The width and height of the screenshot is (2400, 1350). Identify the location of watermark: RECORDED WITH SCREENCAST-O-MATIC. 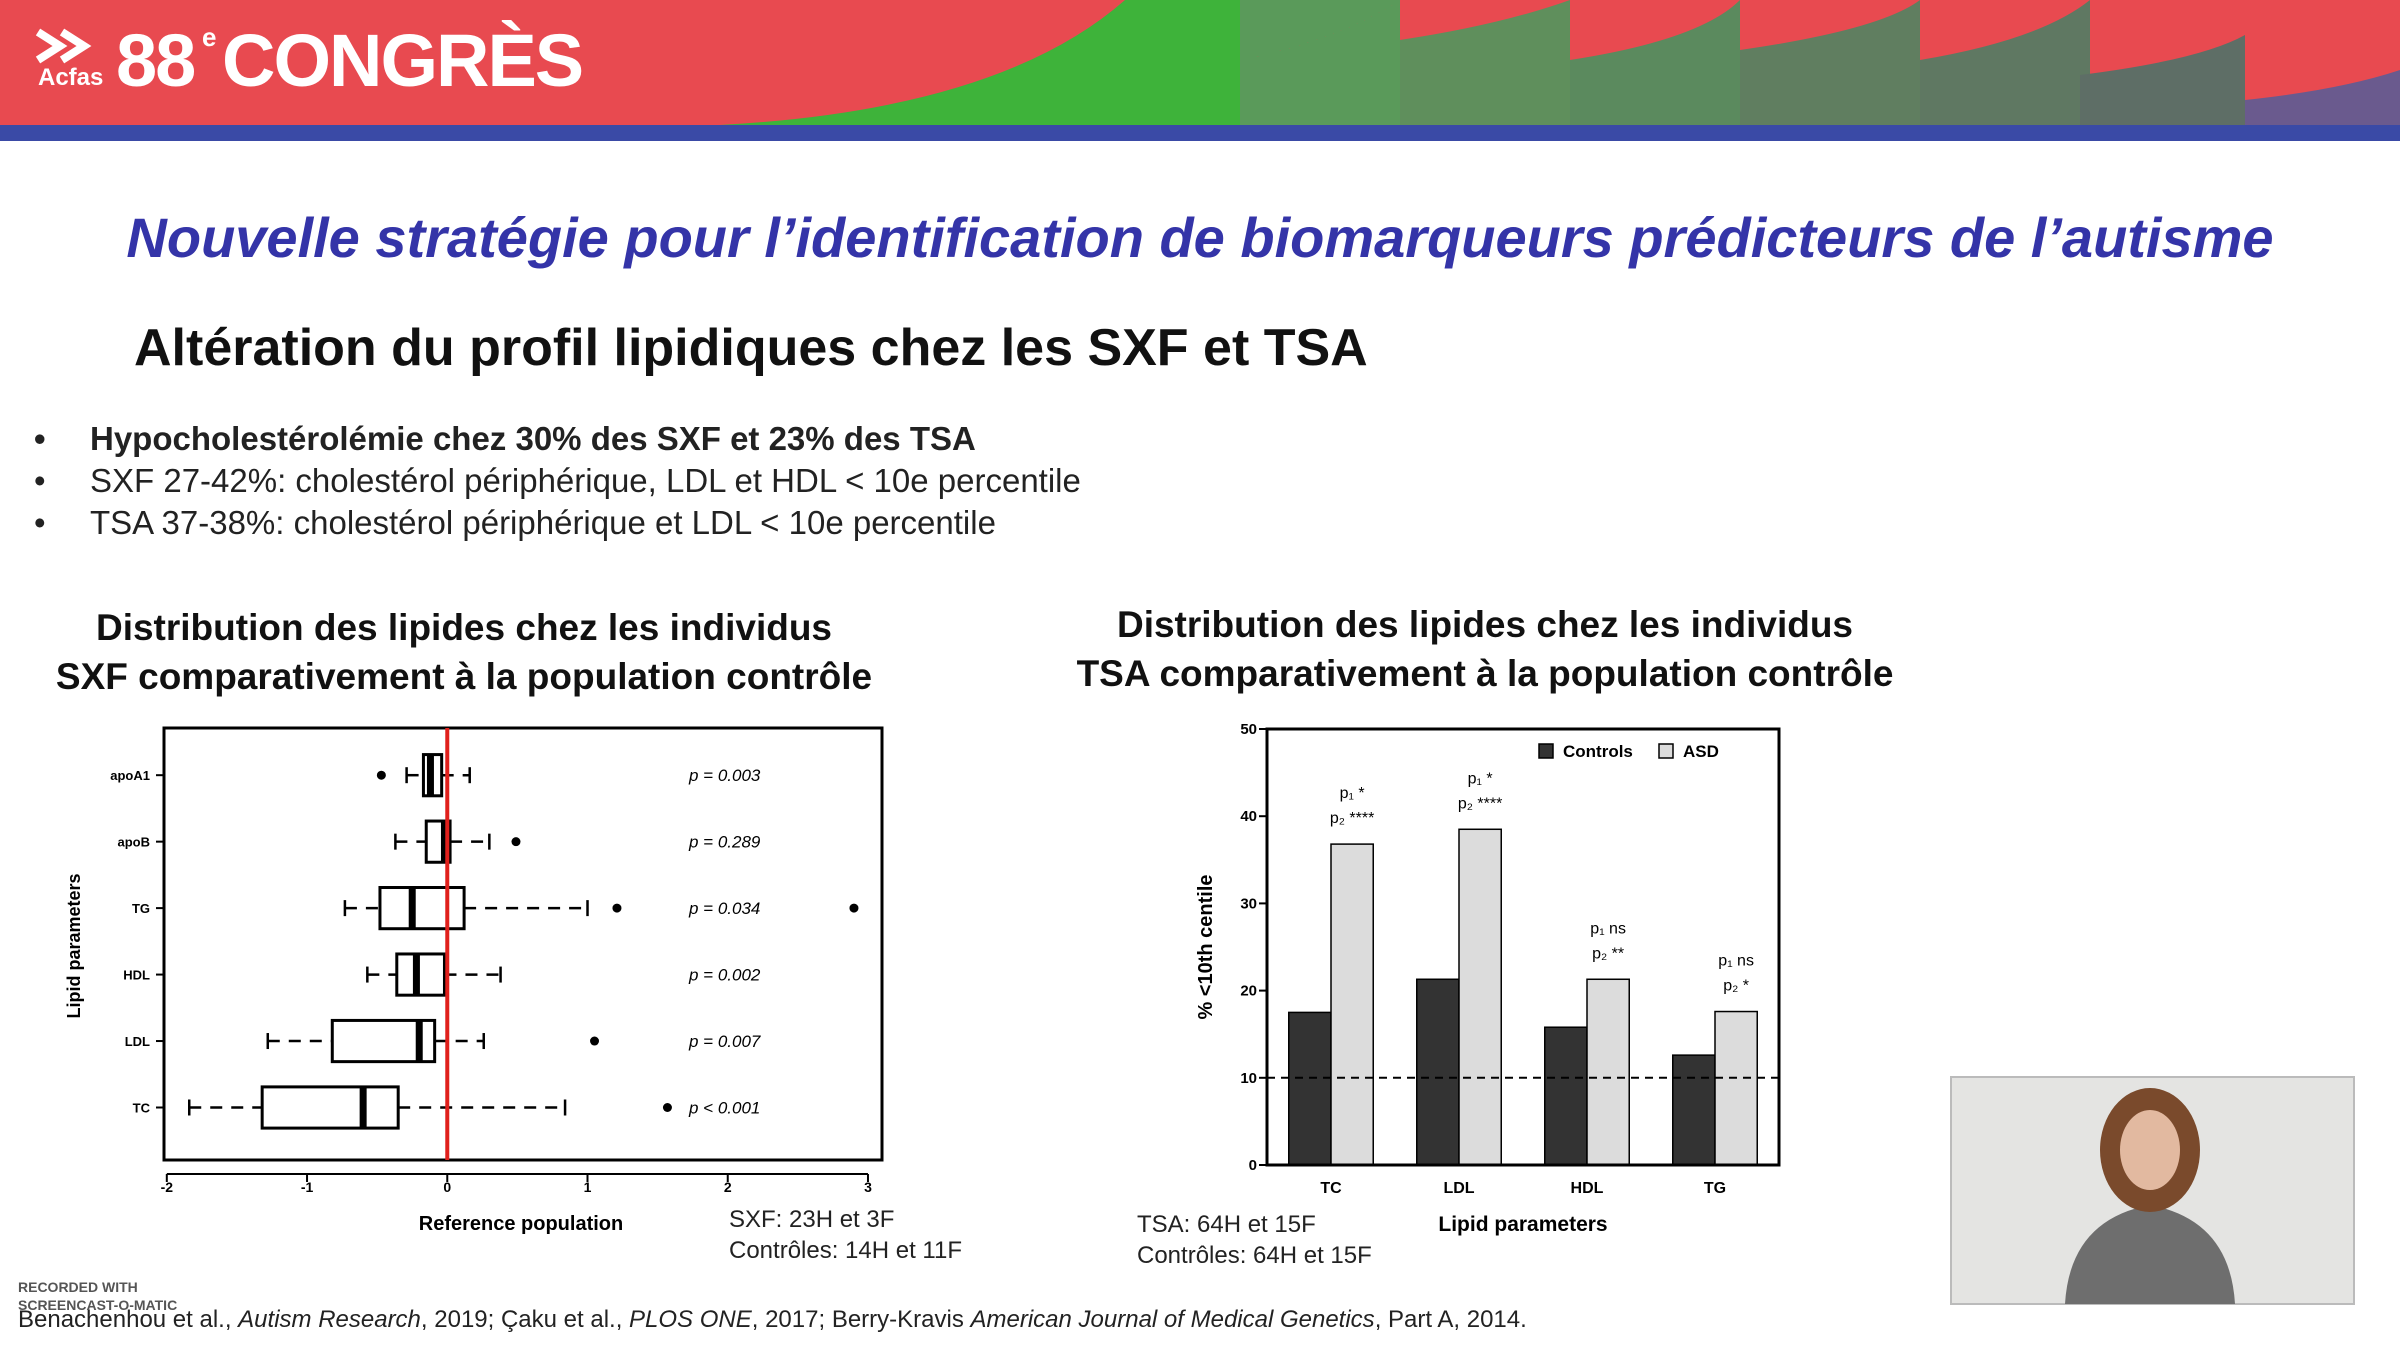
(97, 1296).